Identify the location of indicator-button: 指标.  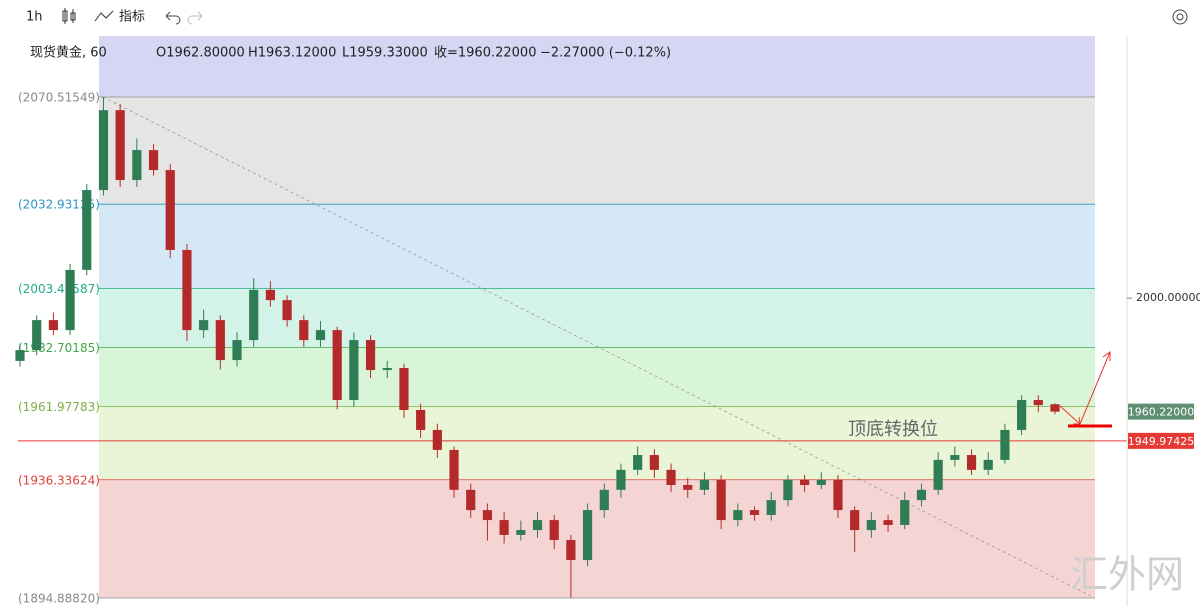
(132, 17).